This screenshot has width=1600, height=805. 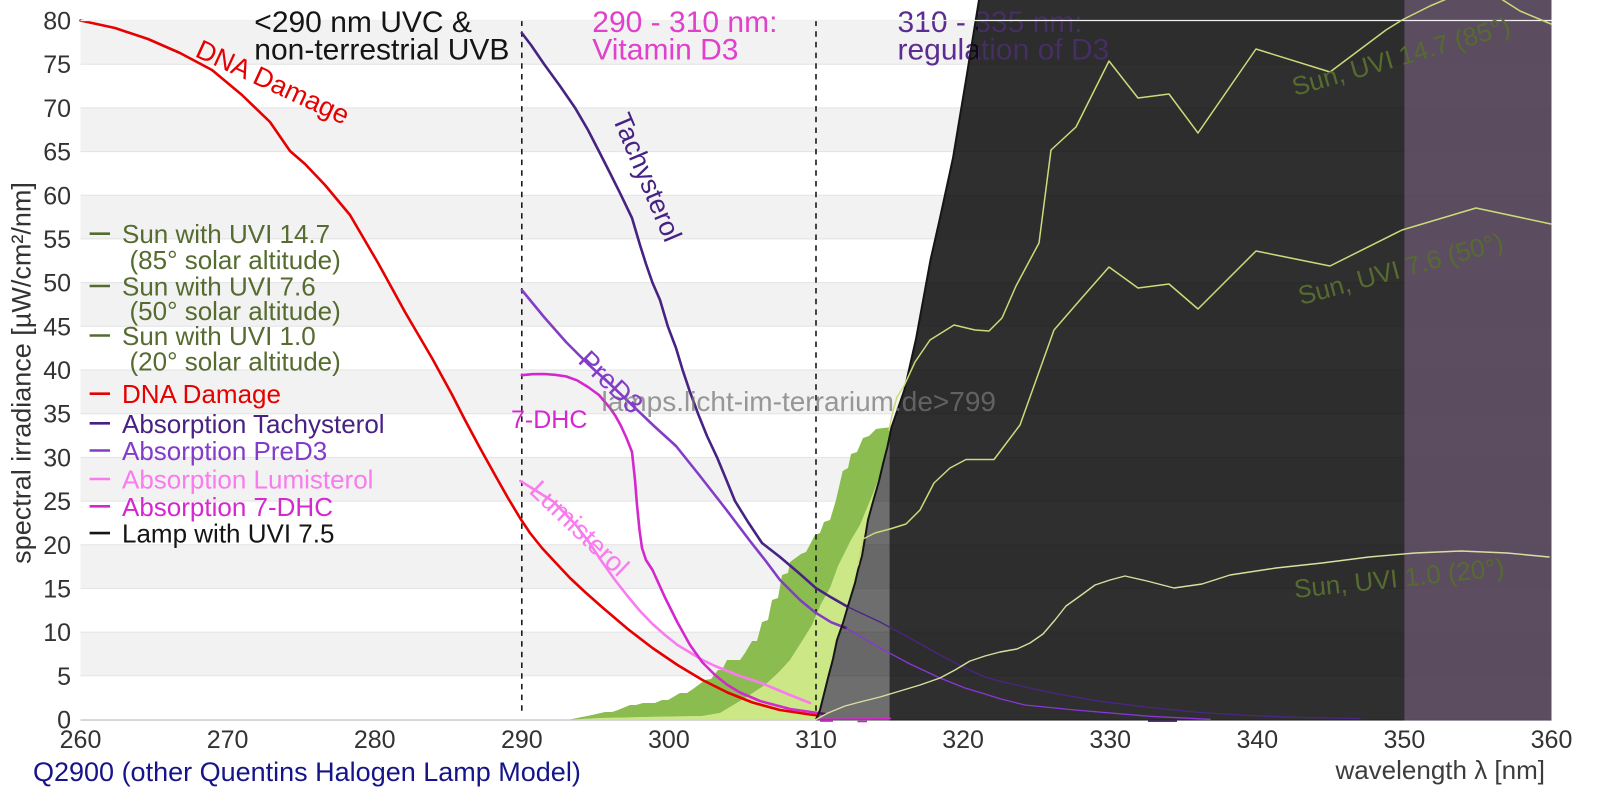 I want to click on svg-text: Absorption PreD3, so click(x=224, y=451).